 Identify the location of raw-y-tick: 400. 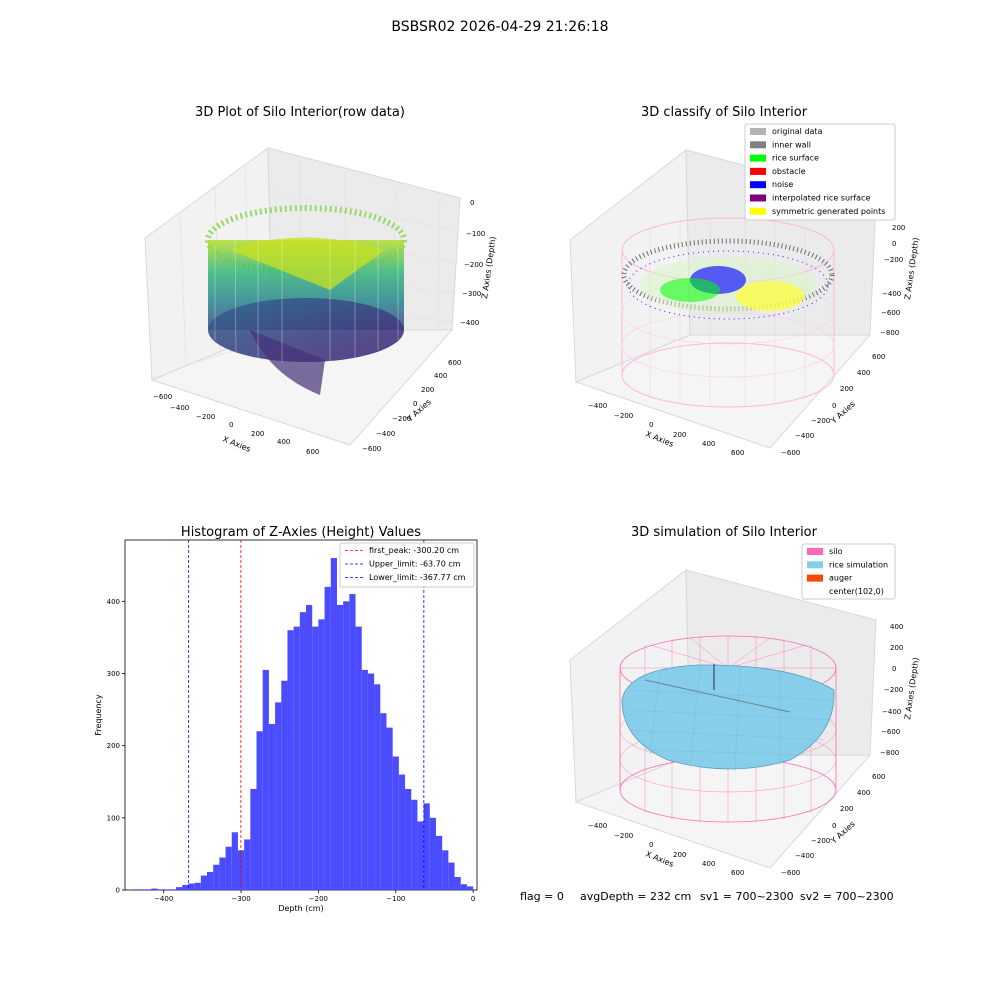
(440, 376).